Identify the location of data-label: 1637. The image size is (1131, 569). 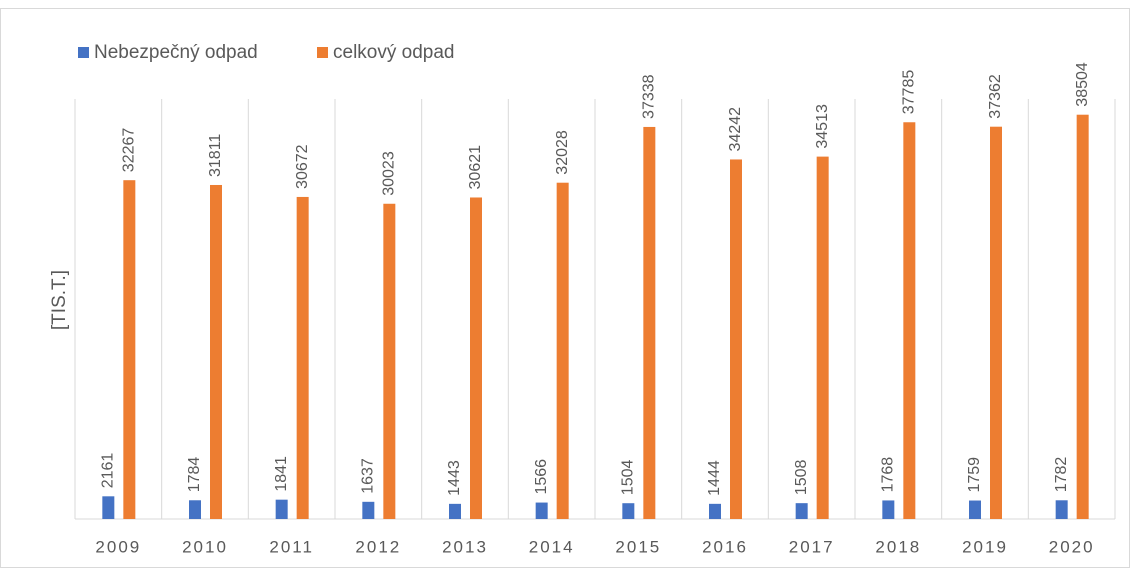
(368, 476).